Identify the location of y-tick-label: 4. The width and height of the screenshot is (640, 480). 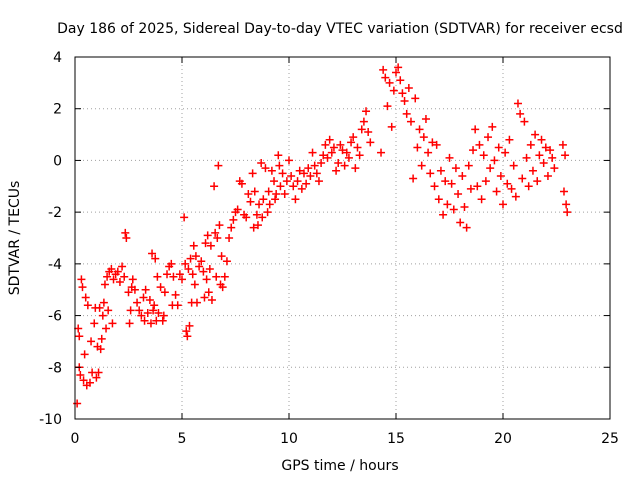
(57, 58).